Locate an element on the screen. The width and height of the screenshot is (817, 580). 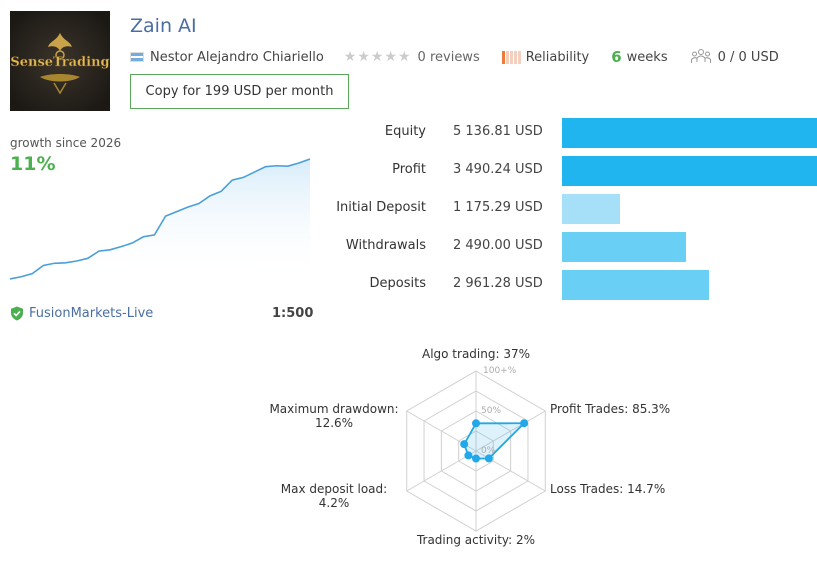
signal-title: Zain AI is located at coordinates (163, 26).